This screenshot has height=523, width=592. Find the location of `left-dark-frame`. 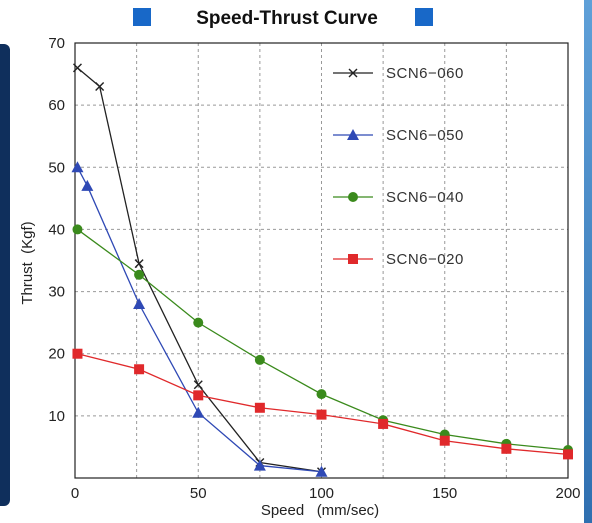

left-dark-frame is located at coordinates (5, 275).